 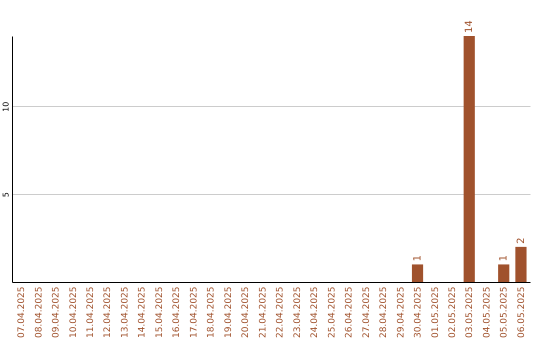 What do you see at coordinates (315, 312) in the screenshot?
I see `x-tick-label: 24.04.2025` at bounding box center [315, 312].